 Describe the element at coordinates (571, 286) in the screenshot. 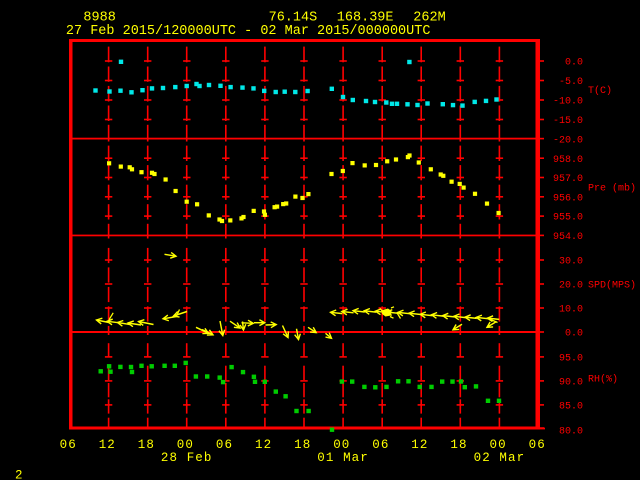

I see `svg-text: 20.0` at that location.